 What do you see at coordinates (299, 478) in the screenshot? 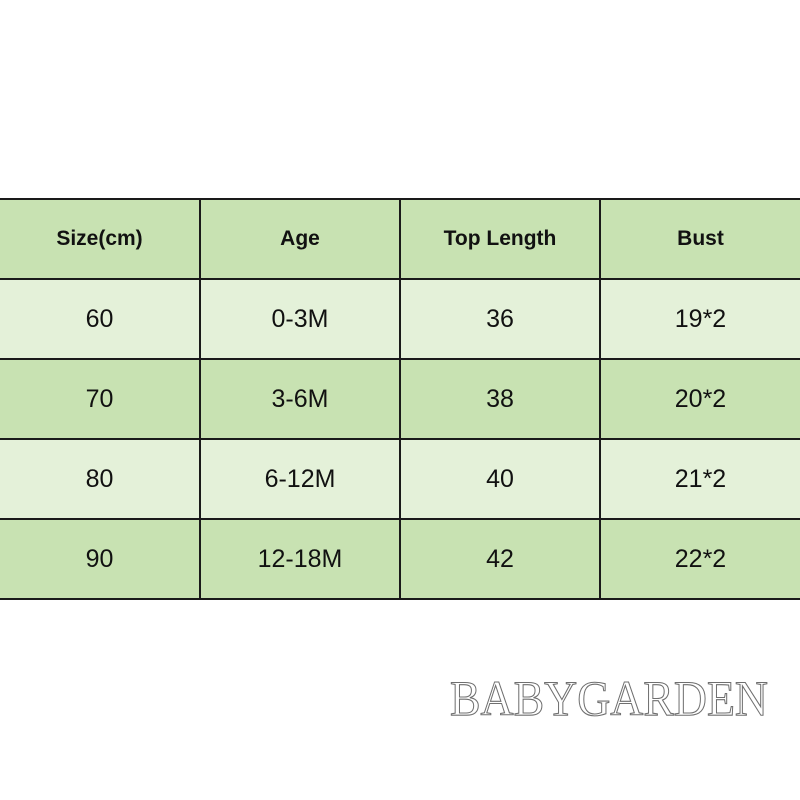
I see `cell-age: 6-12M` at bounding box center [299, 478].